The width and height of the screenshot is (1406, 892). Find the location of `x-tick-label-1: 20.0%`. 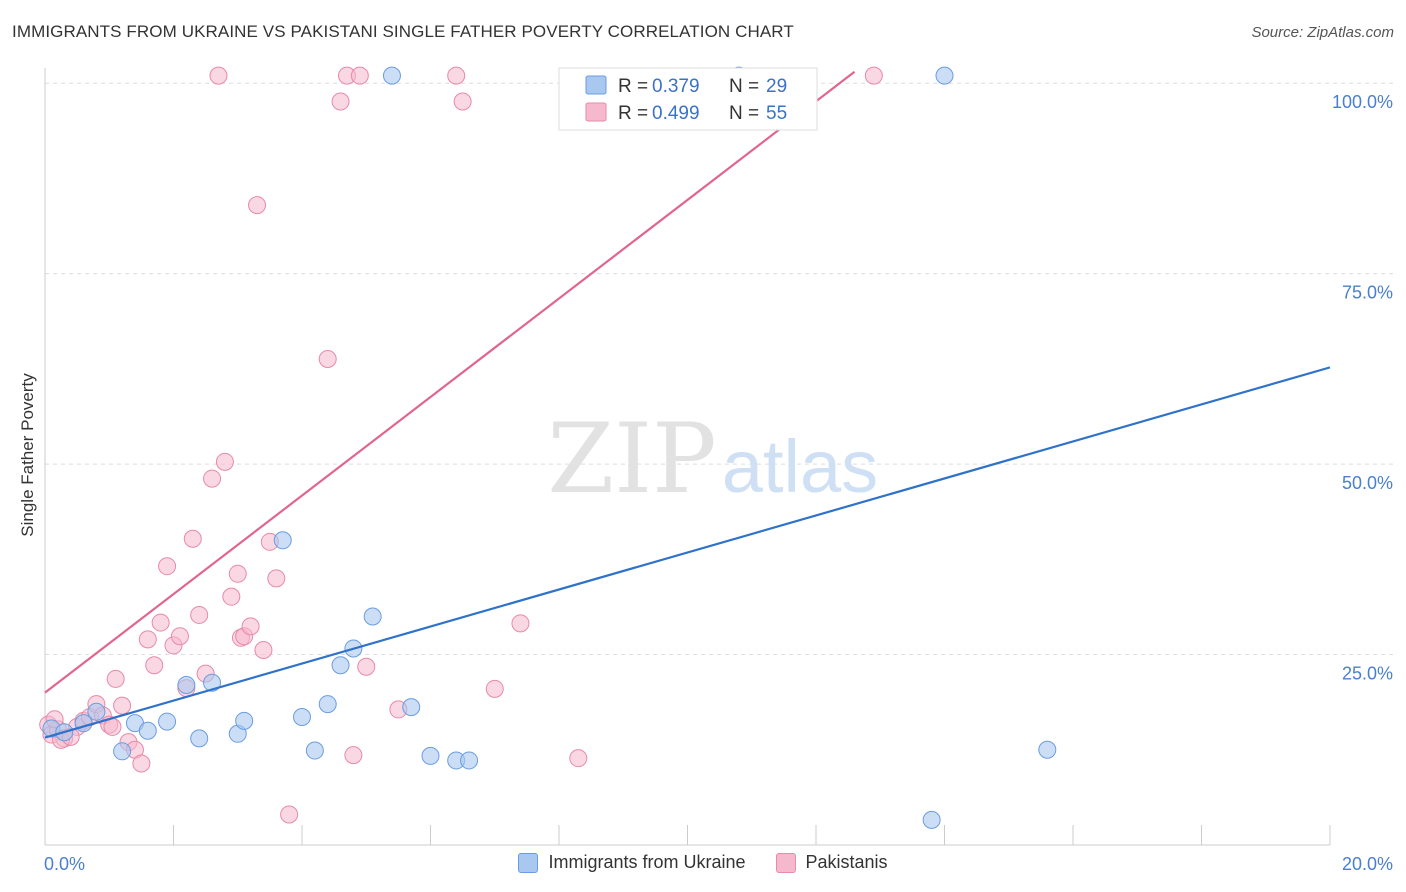

x-tick-label-1: 20.0% is located at coordinates (1367, 864).